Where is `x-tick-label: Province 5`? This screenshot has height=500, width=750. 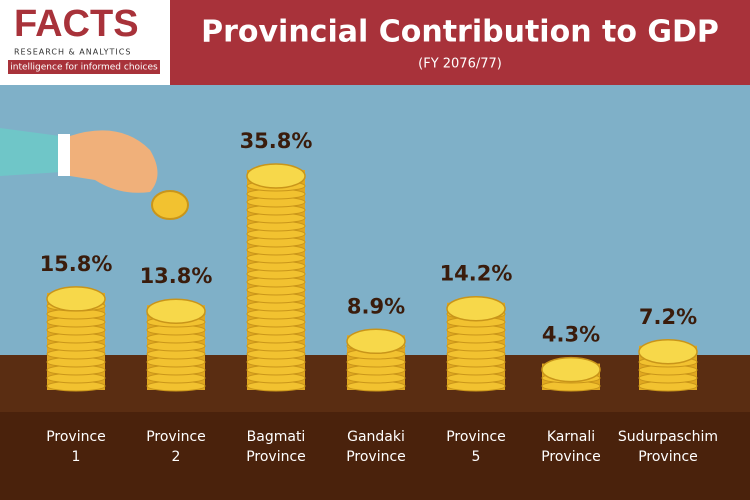
x-tick-label: Province 5 is located at coordinates (476, 447).